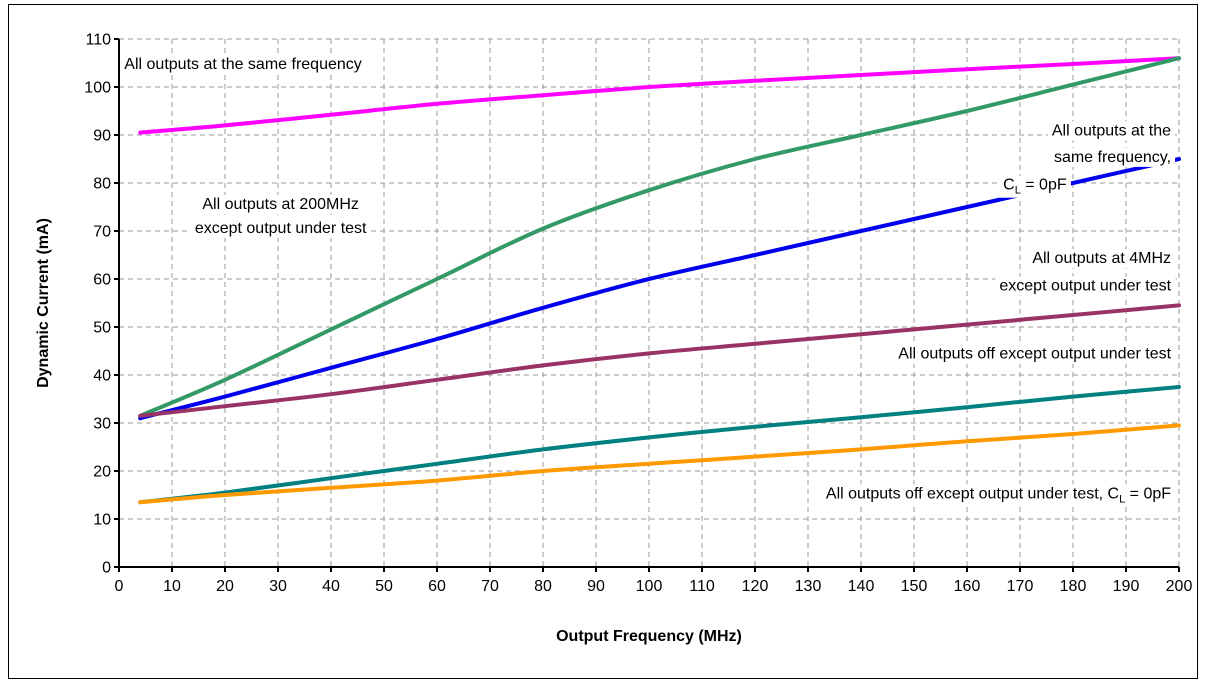 Image resolution: width=1206 pixels, height=683 pixels. Describe the element at coordinates (102, 424) in the screenshot. I see `y-tick-label: 30` at that location.